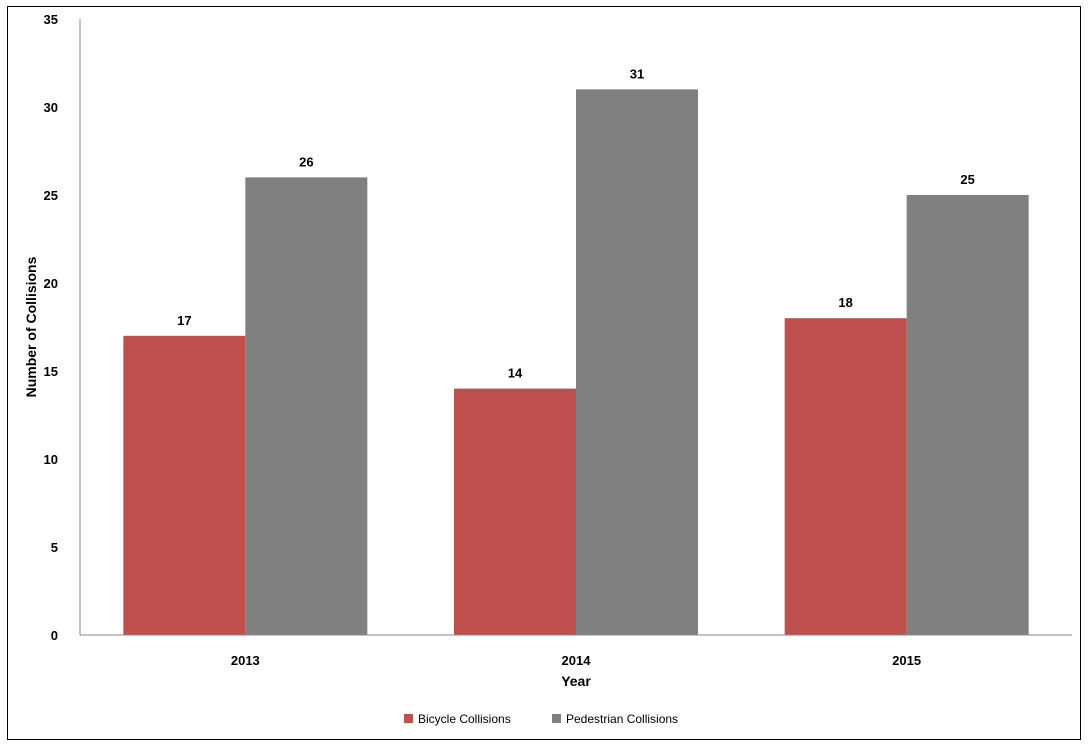 This screenshot has width=1088, height=744. Describe the element at coordinates (184, 485) in the screenshot. I see `bar-bicycle-collisions-2013` at that location.